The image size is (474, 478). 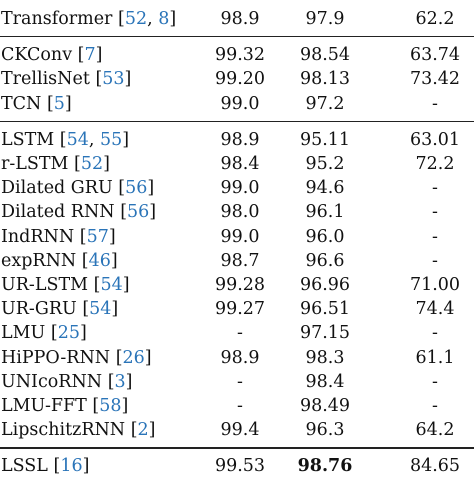 What do you see at coordinates (111, 139) in the screenshot?
I see `citation-link: 55` at bounding box center [111, 139].